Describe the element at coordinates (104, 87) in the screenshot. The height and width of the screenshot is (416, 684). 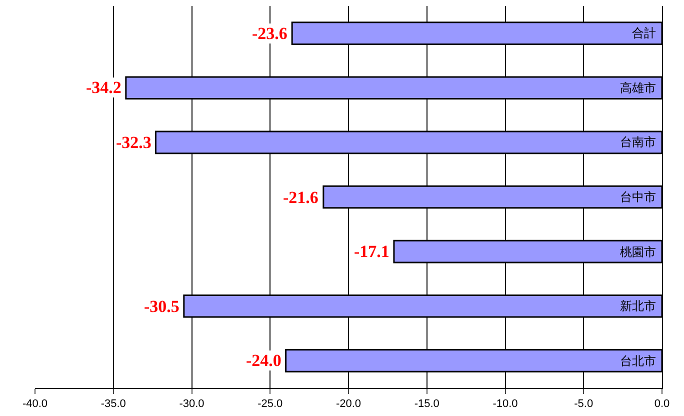
I see `data-label: -34.2` at that location.